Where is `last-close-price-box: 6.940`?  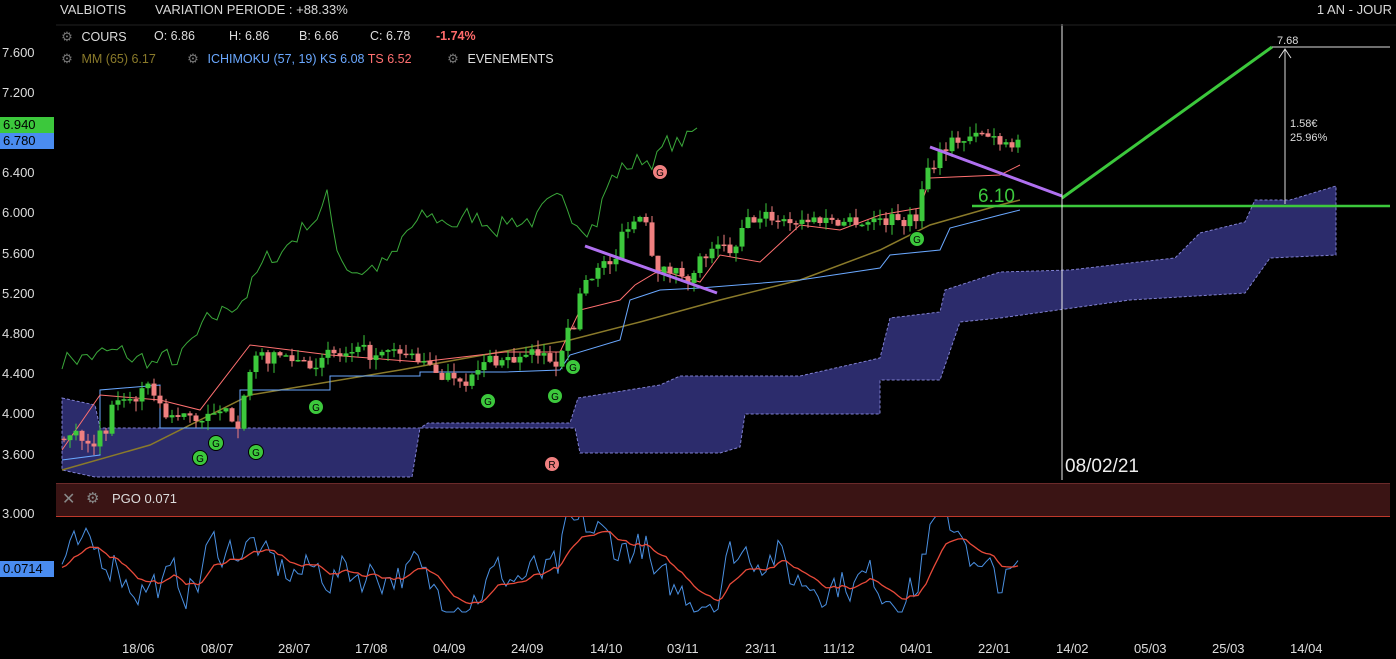 last-close-price-box: 6.940 is located at coordinates (27, 125).